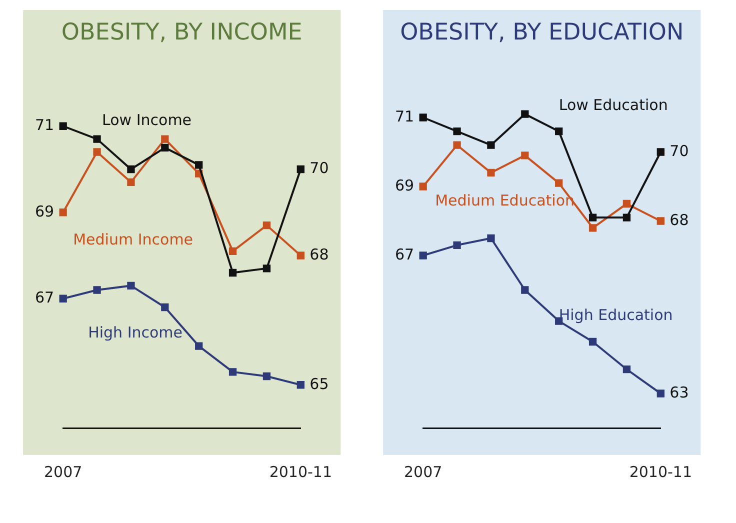 The height and width of the screenshot is (523, 736). Describe the element at coordinates (133, 239) in the screenshot. I see `series-label: Medium Income` at that location.